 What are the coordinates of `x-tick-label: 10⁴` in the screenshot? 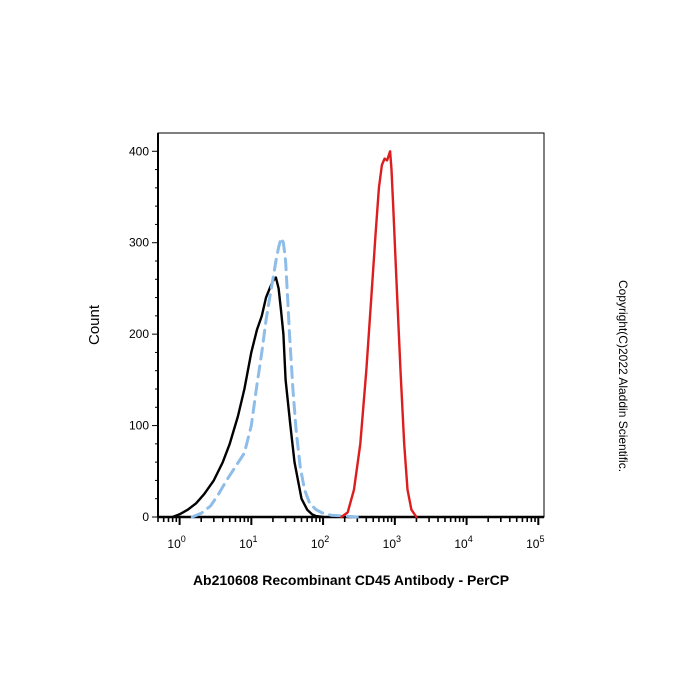 It's located at (463, 542).